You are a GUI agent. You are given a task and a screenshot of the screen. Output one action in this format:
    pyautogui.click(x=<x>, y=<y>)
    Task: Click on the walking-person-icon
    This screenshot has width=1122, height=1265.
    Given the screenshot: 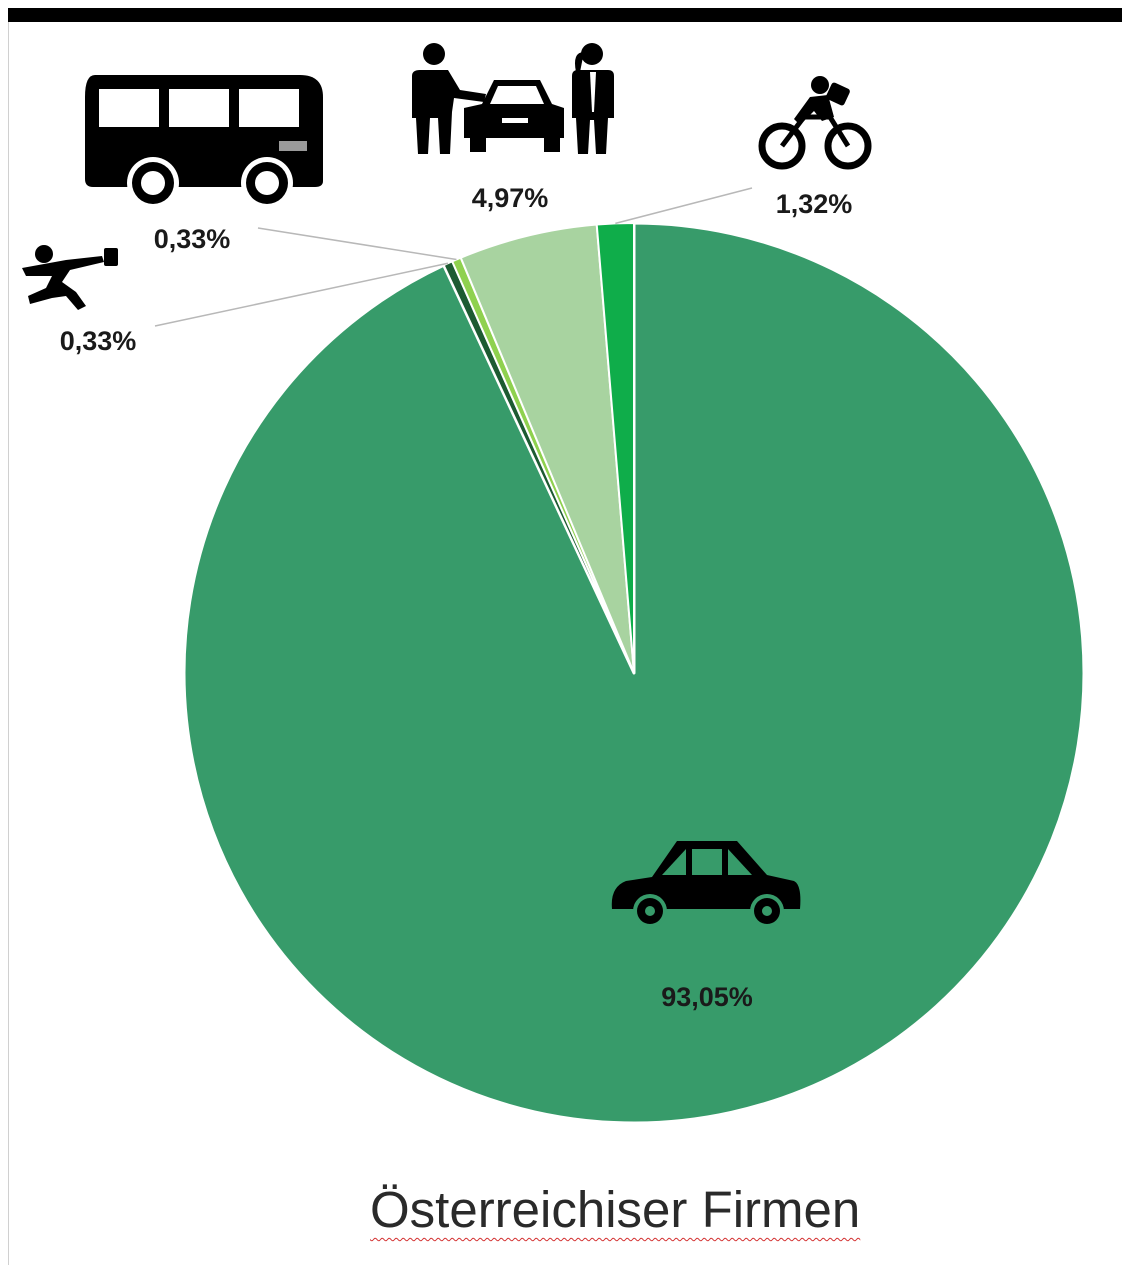 What is the action you would take?
    pyautogui.click(x=70, y=277)
    